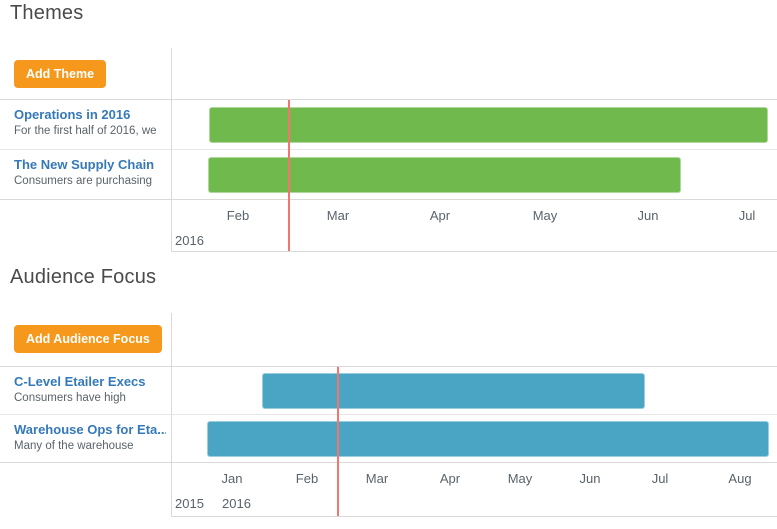  I want to click on row-subtitle: For the first half of 2016, we, so click(85, 131).